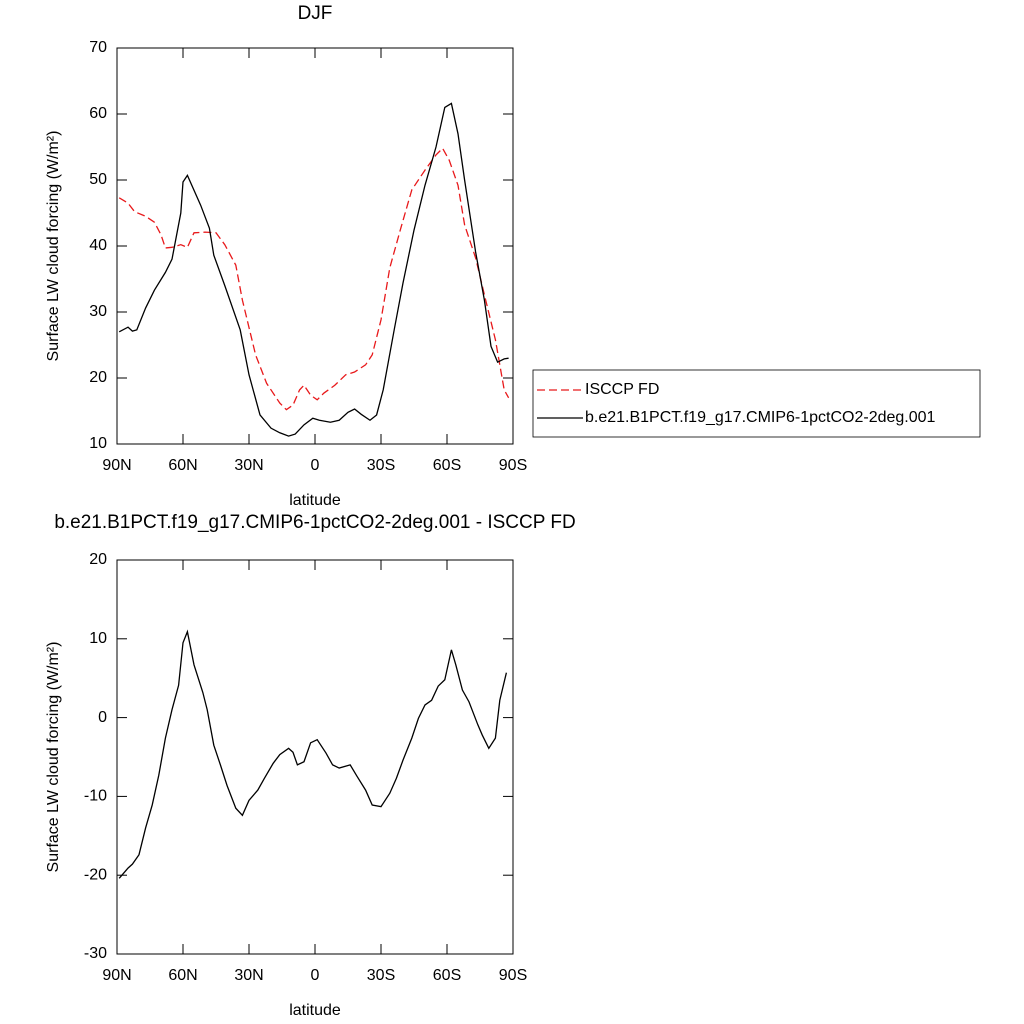 Image resolution: width=1024 pixels, height=1024 pixels. What do you see at coordinates (95, 953) in the screenshot?
I see `y-tick-label: -30` at bounding box center [95, 953].